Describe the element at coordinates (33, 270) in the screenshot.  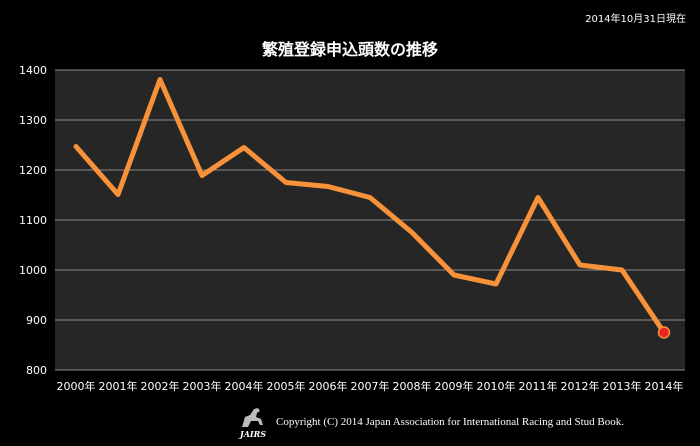
I see `y-tick-label: 1000` at that location.